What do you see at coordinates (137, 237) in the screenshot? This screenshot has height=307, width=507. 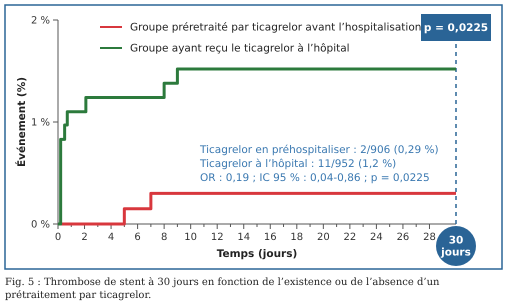 I see `x-tick-label: 6` at bounding box center [137, 237].